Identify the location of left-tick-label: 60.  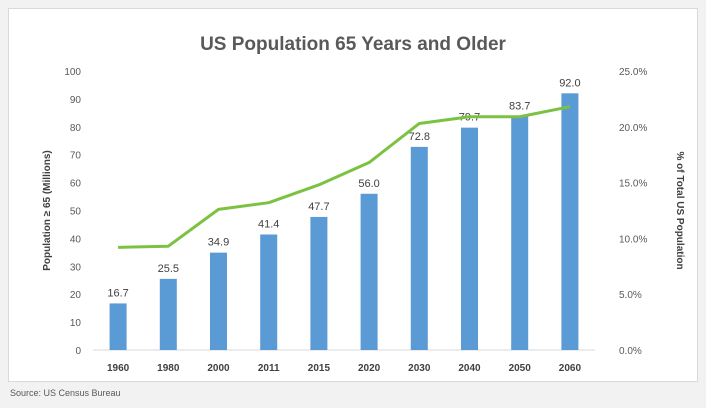
(76, 184).